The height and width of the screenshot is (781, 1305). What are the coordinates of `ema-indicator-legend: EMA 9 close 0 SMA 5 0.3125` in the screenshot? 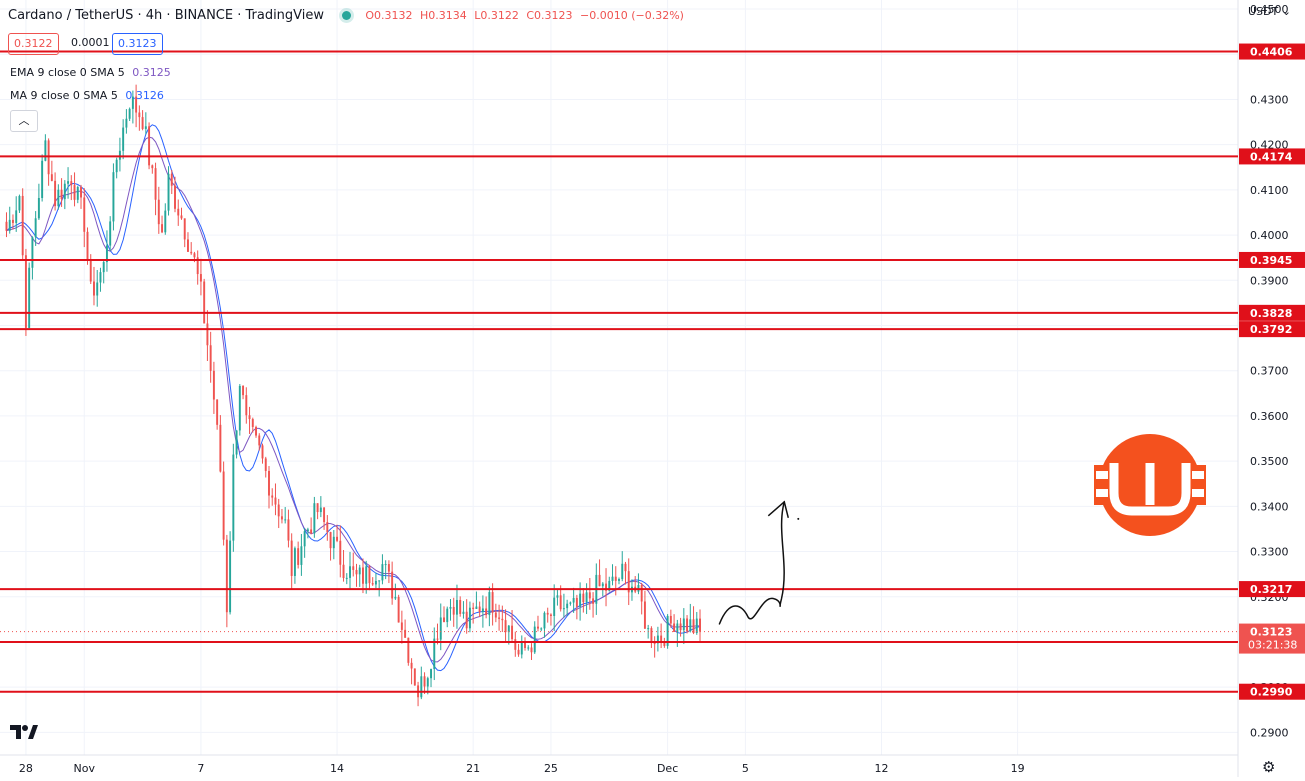 It's located at (90, 72).